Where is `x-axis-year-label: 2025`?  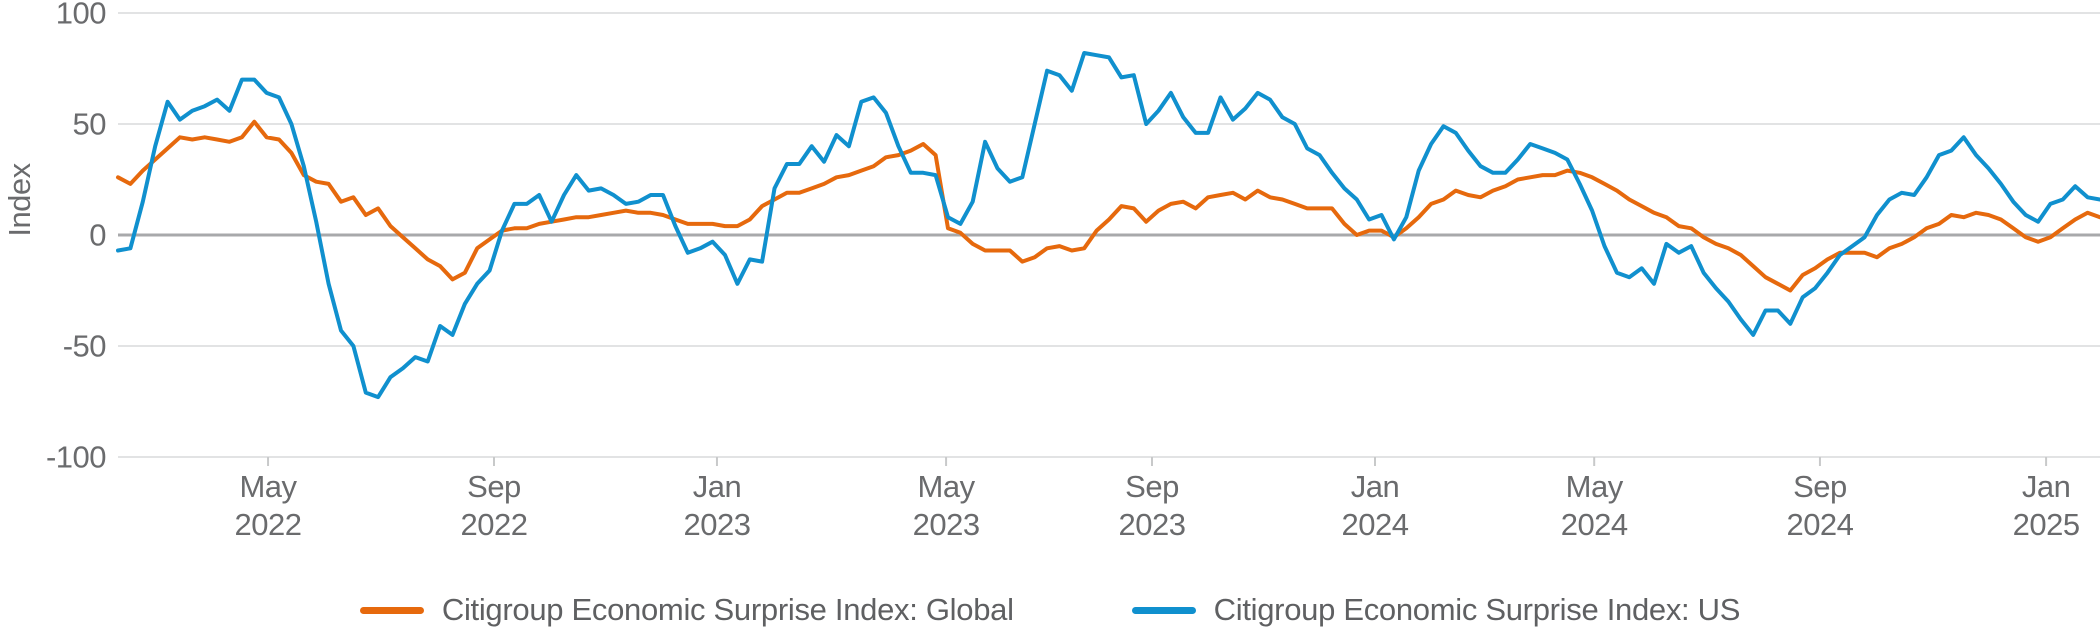
x-axis-year-label: 2025 is located at coordinates (2046, 524).